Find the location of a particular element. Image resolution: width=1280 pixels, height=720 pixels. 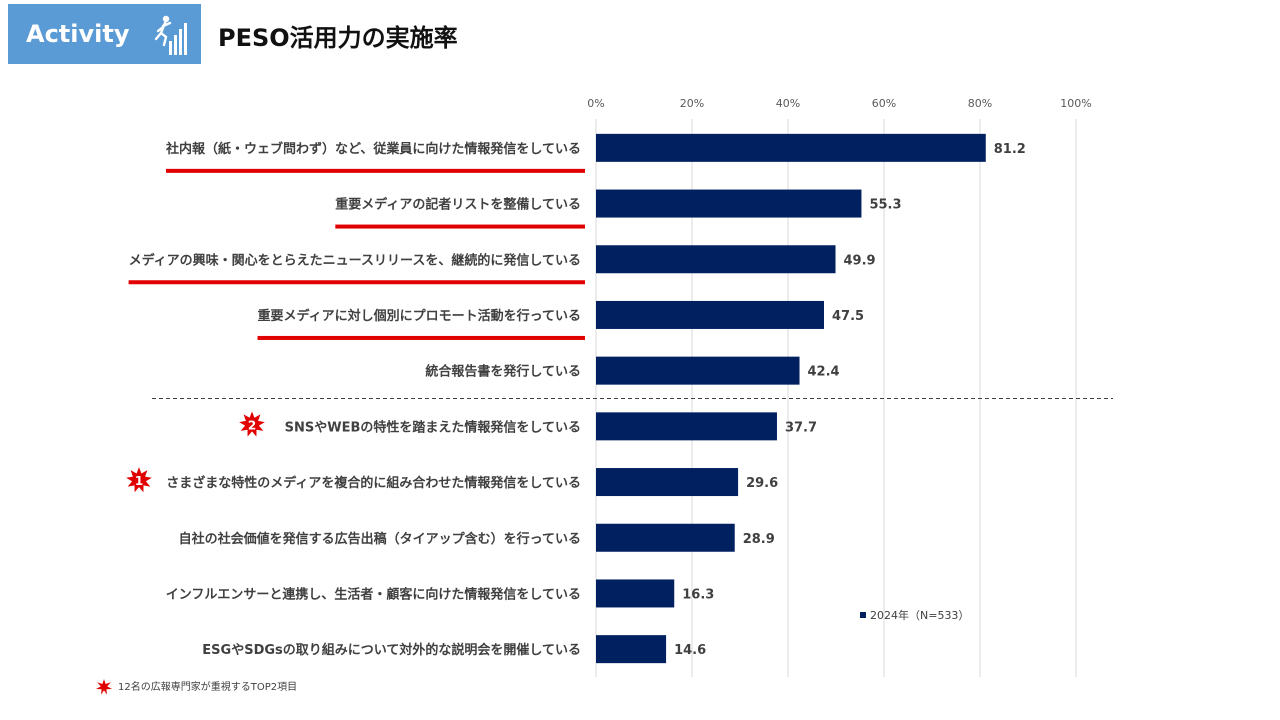

x-tick-label: 20% is located at coordinates (692, 103).